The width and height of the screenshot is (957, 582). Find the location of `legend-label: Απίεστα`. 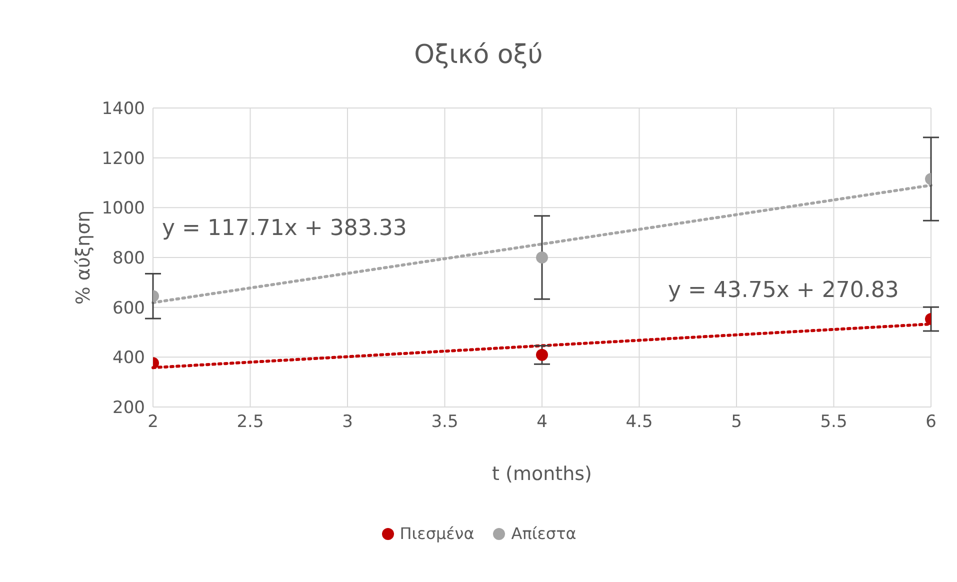

legend-label: Απίεστα is located at coordinates (543, 533).